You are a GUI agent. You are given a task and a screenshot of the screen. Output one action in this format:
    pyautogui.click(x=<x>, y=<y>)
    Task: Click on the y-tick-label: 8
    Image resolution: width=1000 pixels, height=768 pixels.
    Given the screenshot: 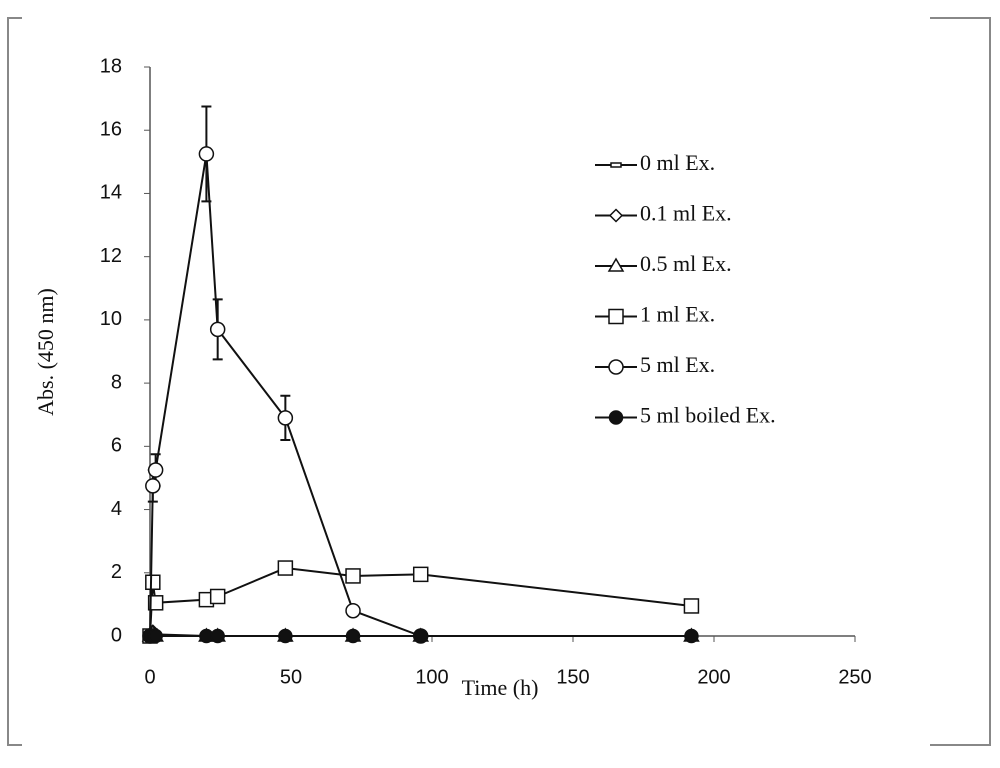 What is the action you would take?
    pyautogui.click(x=116, y=382)
    